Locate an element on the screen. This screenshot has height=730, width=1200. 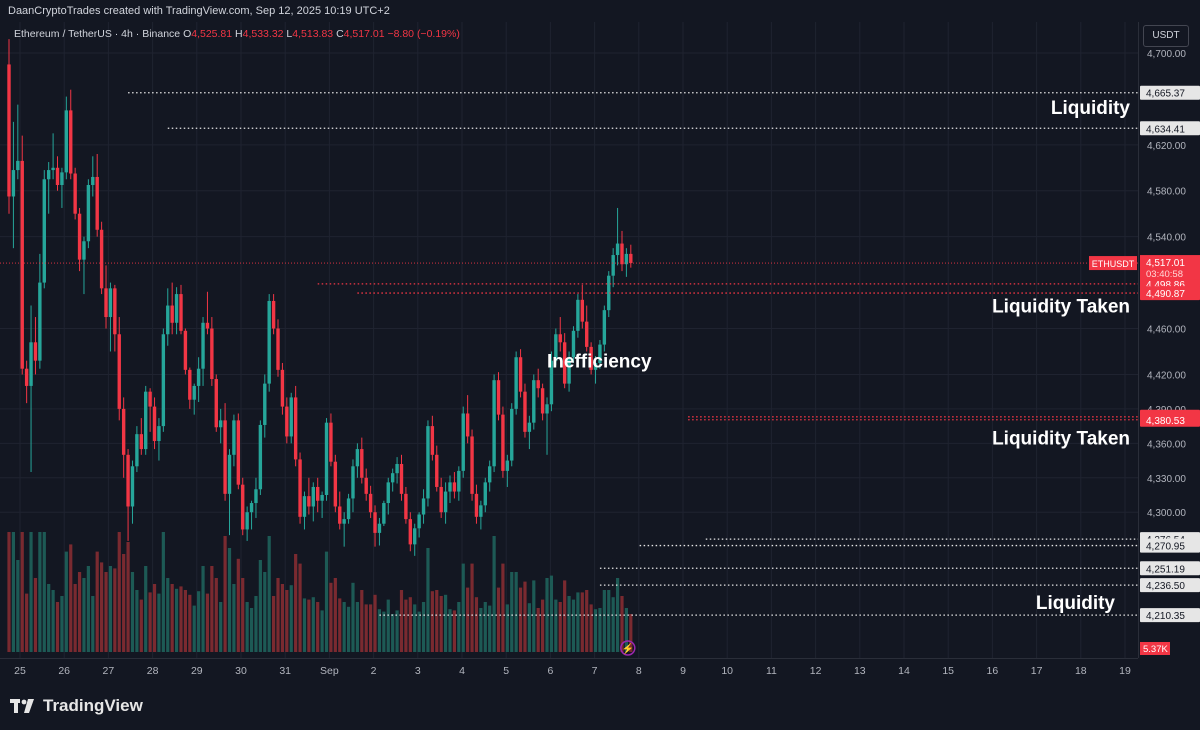
time-tick: 16 is located at coordinates (993, 671).